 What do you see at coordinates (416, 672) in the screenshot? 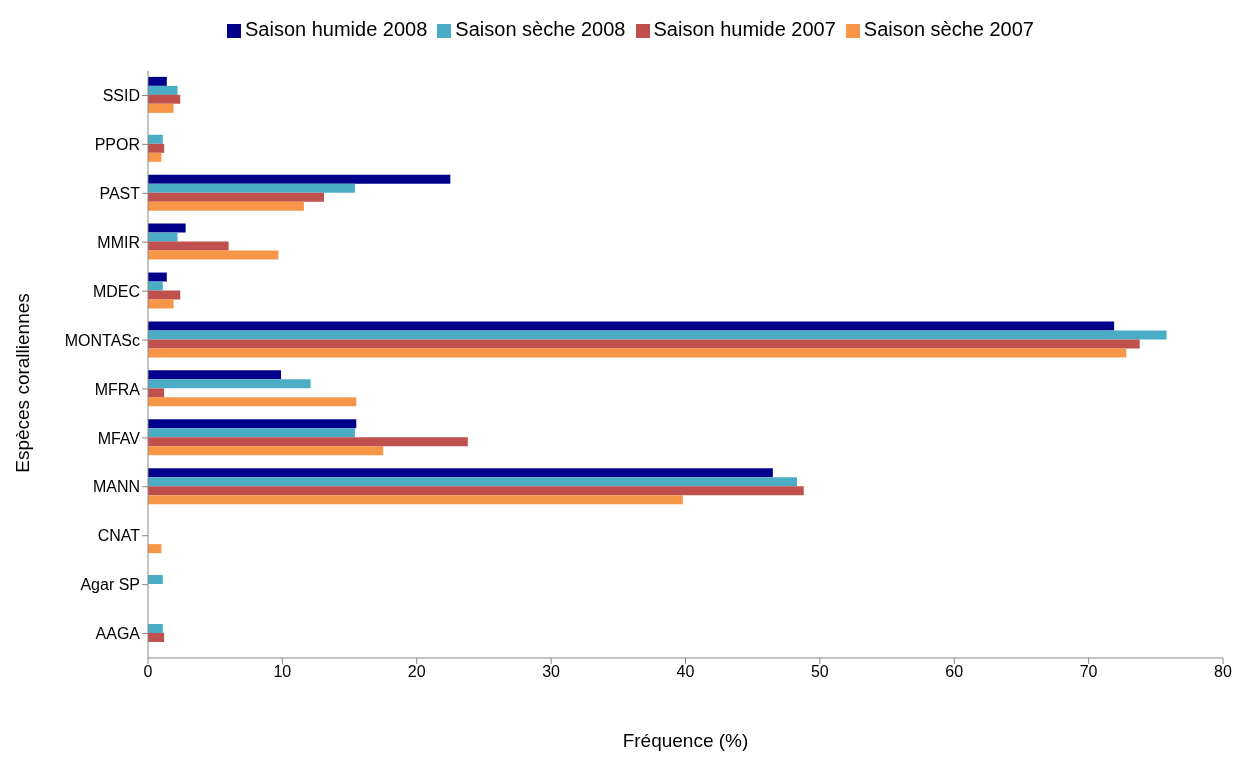
I see `x-tick-label: 20` at bounding box center [416, 672].